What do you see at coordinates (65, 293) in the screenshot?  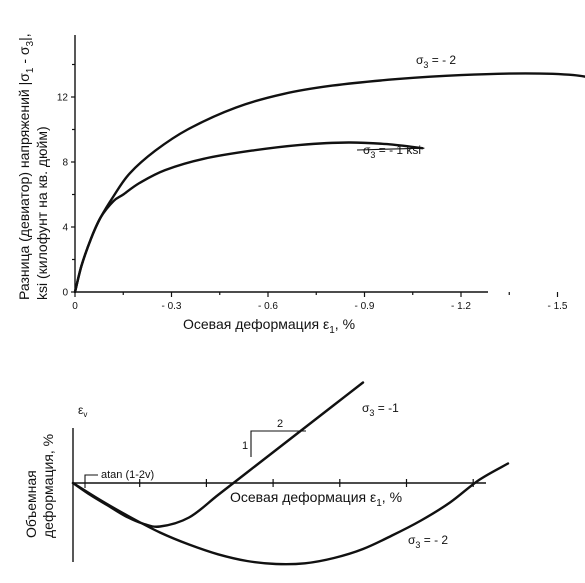 I see `top-y-tick-label: 0` at bounding box center [65, 293].